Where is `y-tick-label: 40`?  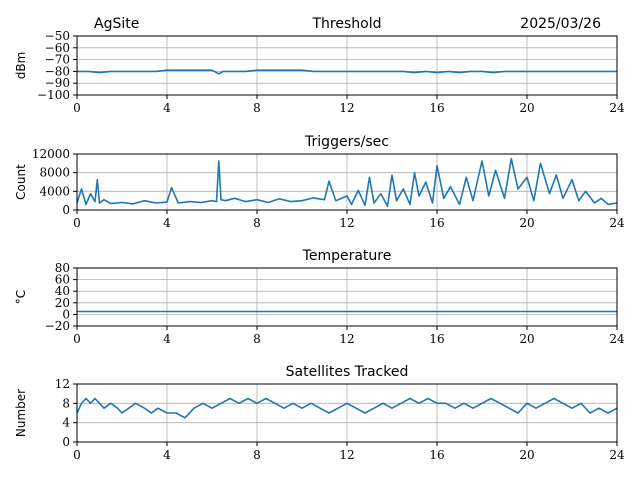
y-tick-label: 40 is located at coordinates (62, 291).